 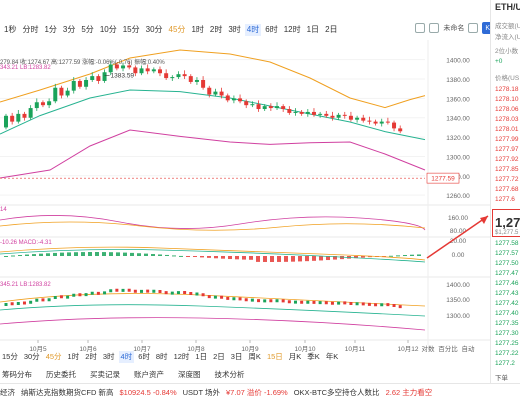 What do you see at coordinates (295, 356) in the screenshot?
I see `bottom-timeframe-tab: 月K` at bounding box center [295, 356].